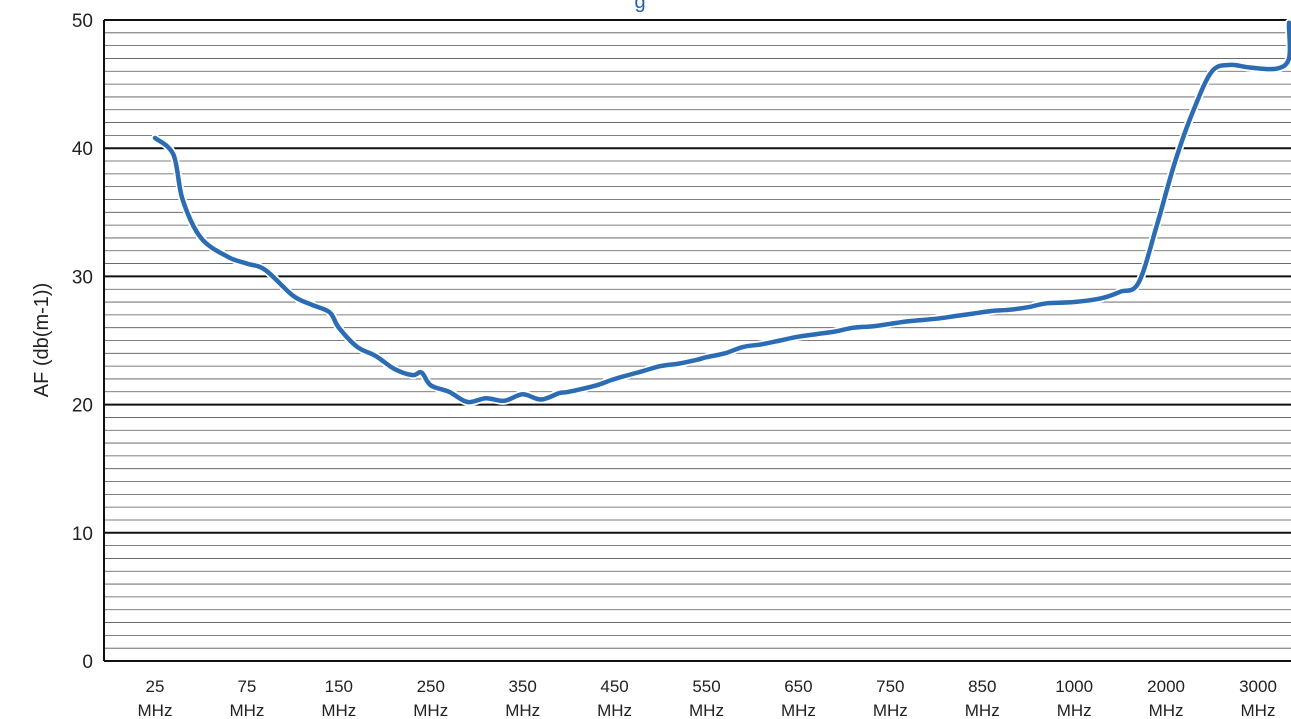  Describe the element at coordinates (982, 686) in the screenshot. I see `x-tick-label: 850` at that location.